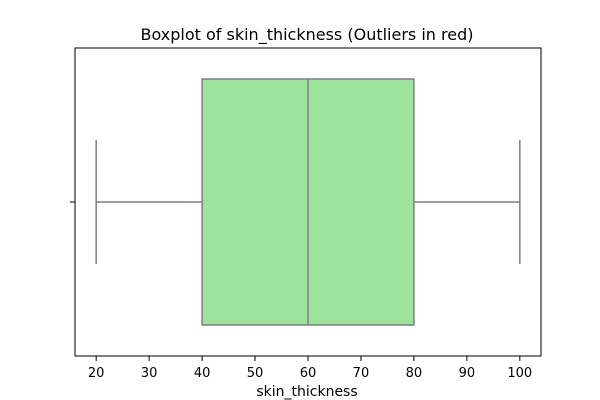 This screenshot has width=600, height=400. What do you see at coordinates (414, 373) in the screenshot?
I see `x-tick-label: 80` at bounding box center [414, 373].